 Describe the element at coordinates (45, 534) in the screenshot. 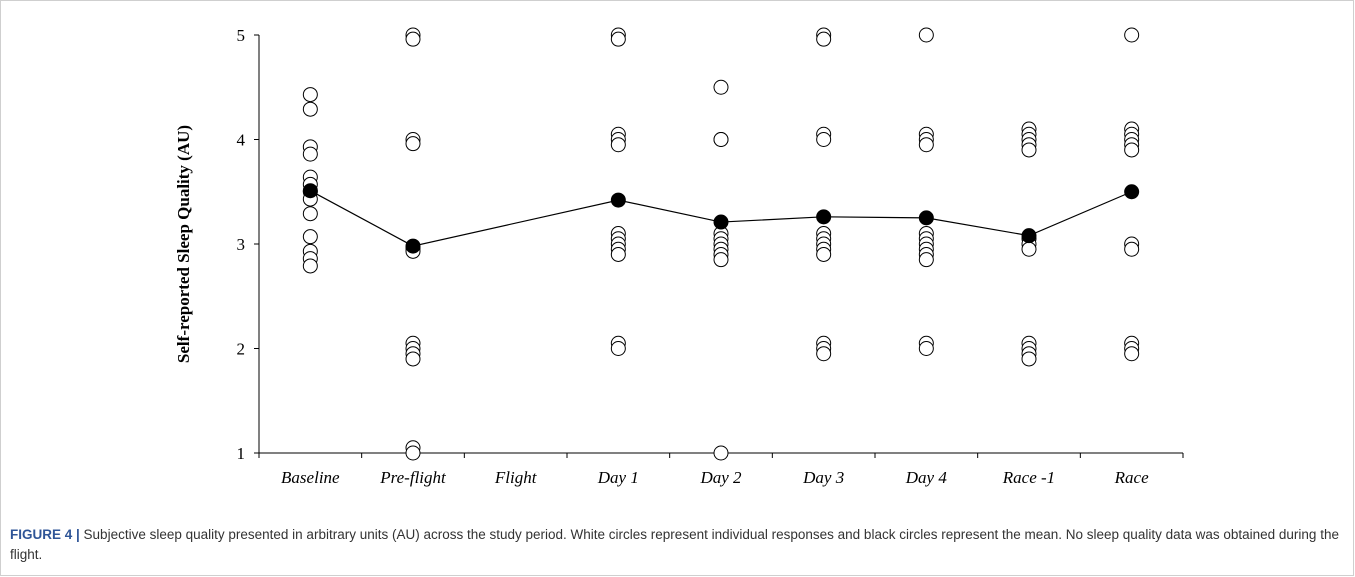

I see `figure-label: FIGURE 4 |` at that location.